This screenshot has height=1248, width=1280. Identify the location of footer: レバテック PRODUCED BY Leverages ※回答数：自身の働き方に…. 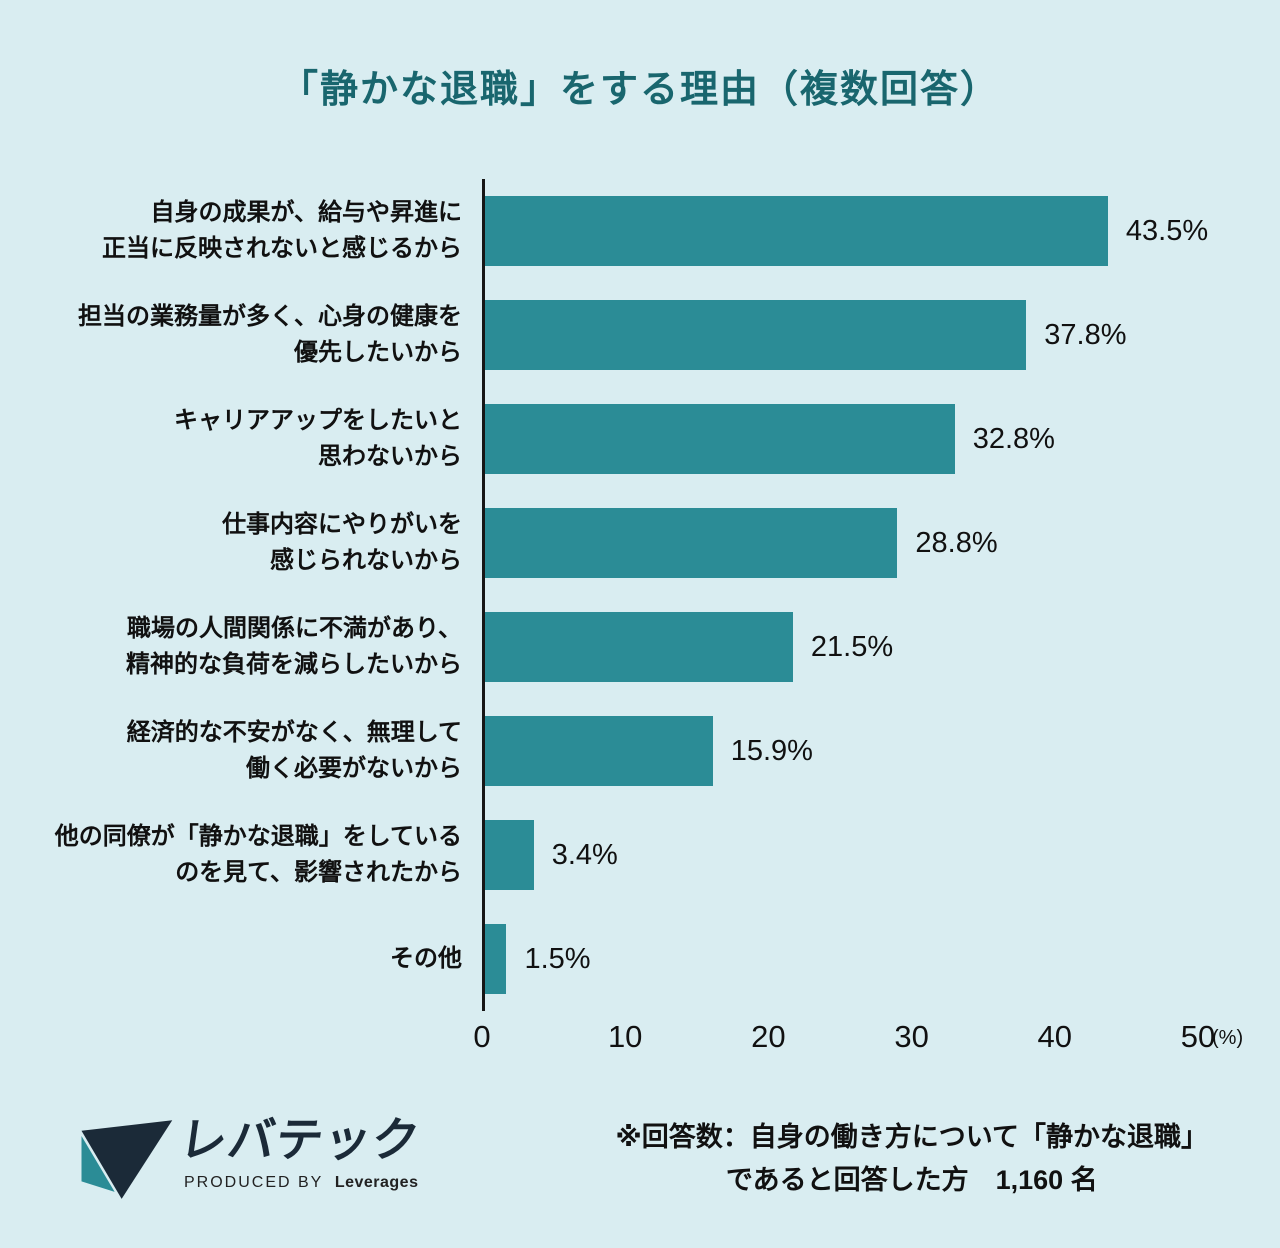
(640, 1158).